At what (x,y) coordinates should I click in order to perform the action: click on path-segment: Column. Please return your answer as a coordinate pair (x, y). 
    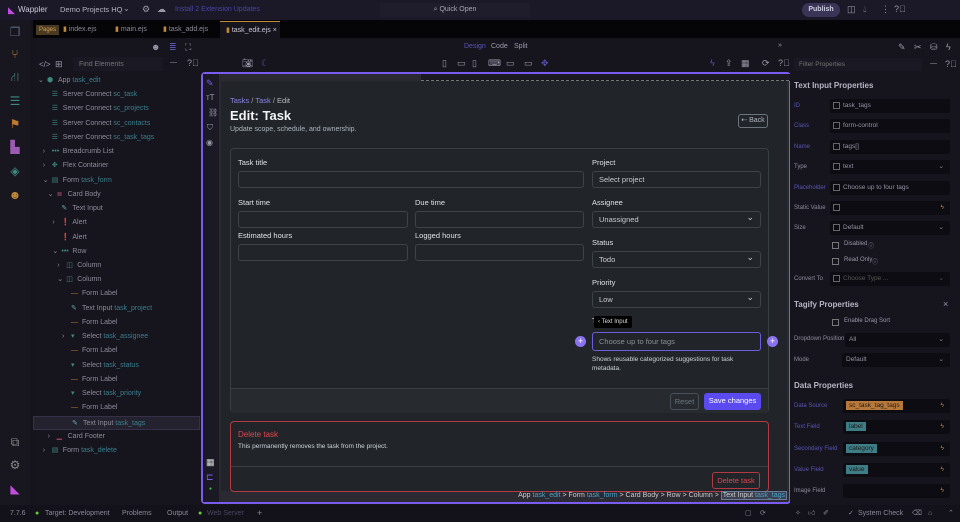
    Looking at the image, I should click on (701, 495).